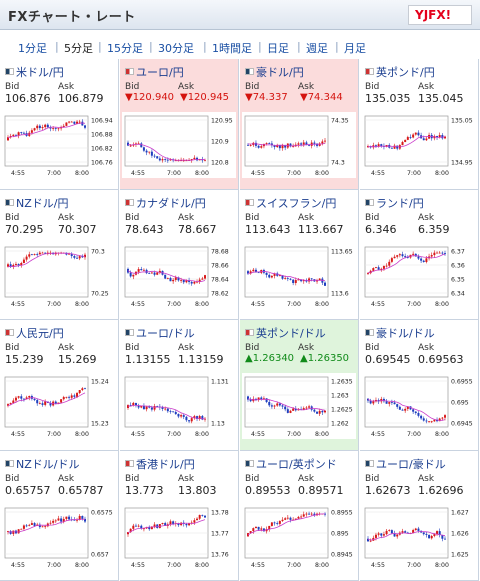 This screenshot has width=480, height=581. I want to click on timeframe-tabs: 1分足 | 5分足 | 15分足 | 30分足 | 1時間足 | 日足 | 週足 | 月足, so click(240, 46).